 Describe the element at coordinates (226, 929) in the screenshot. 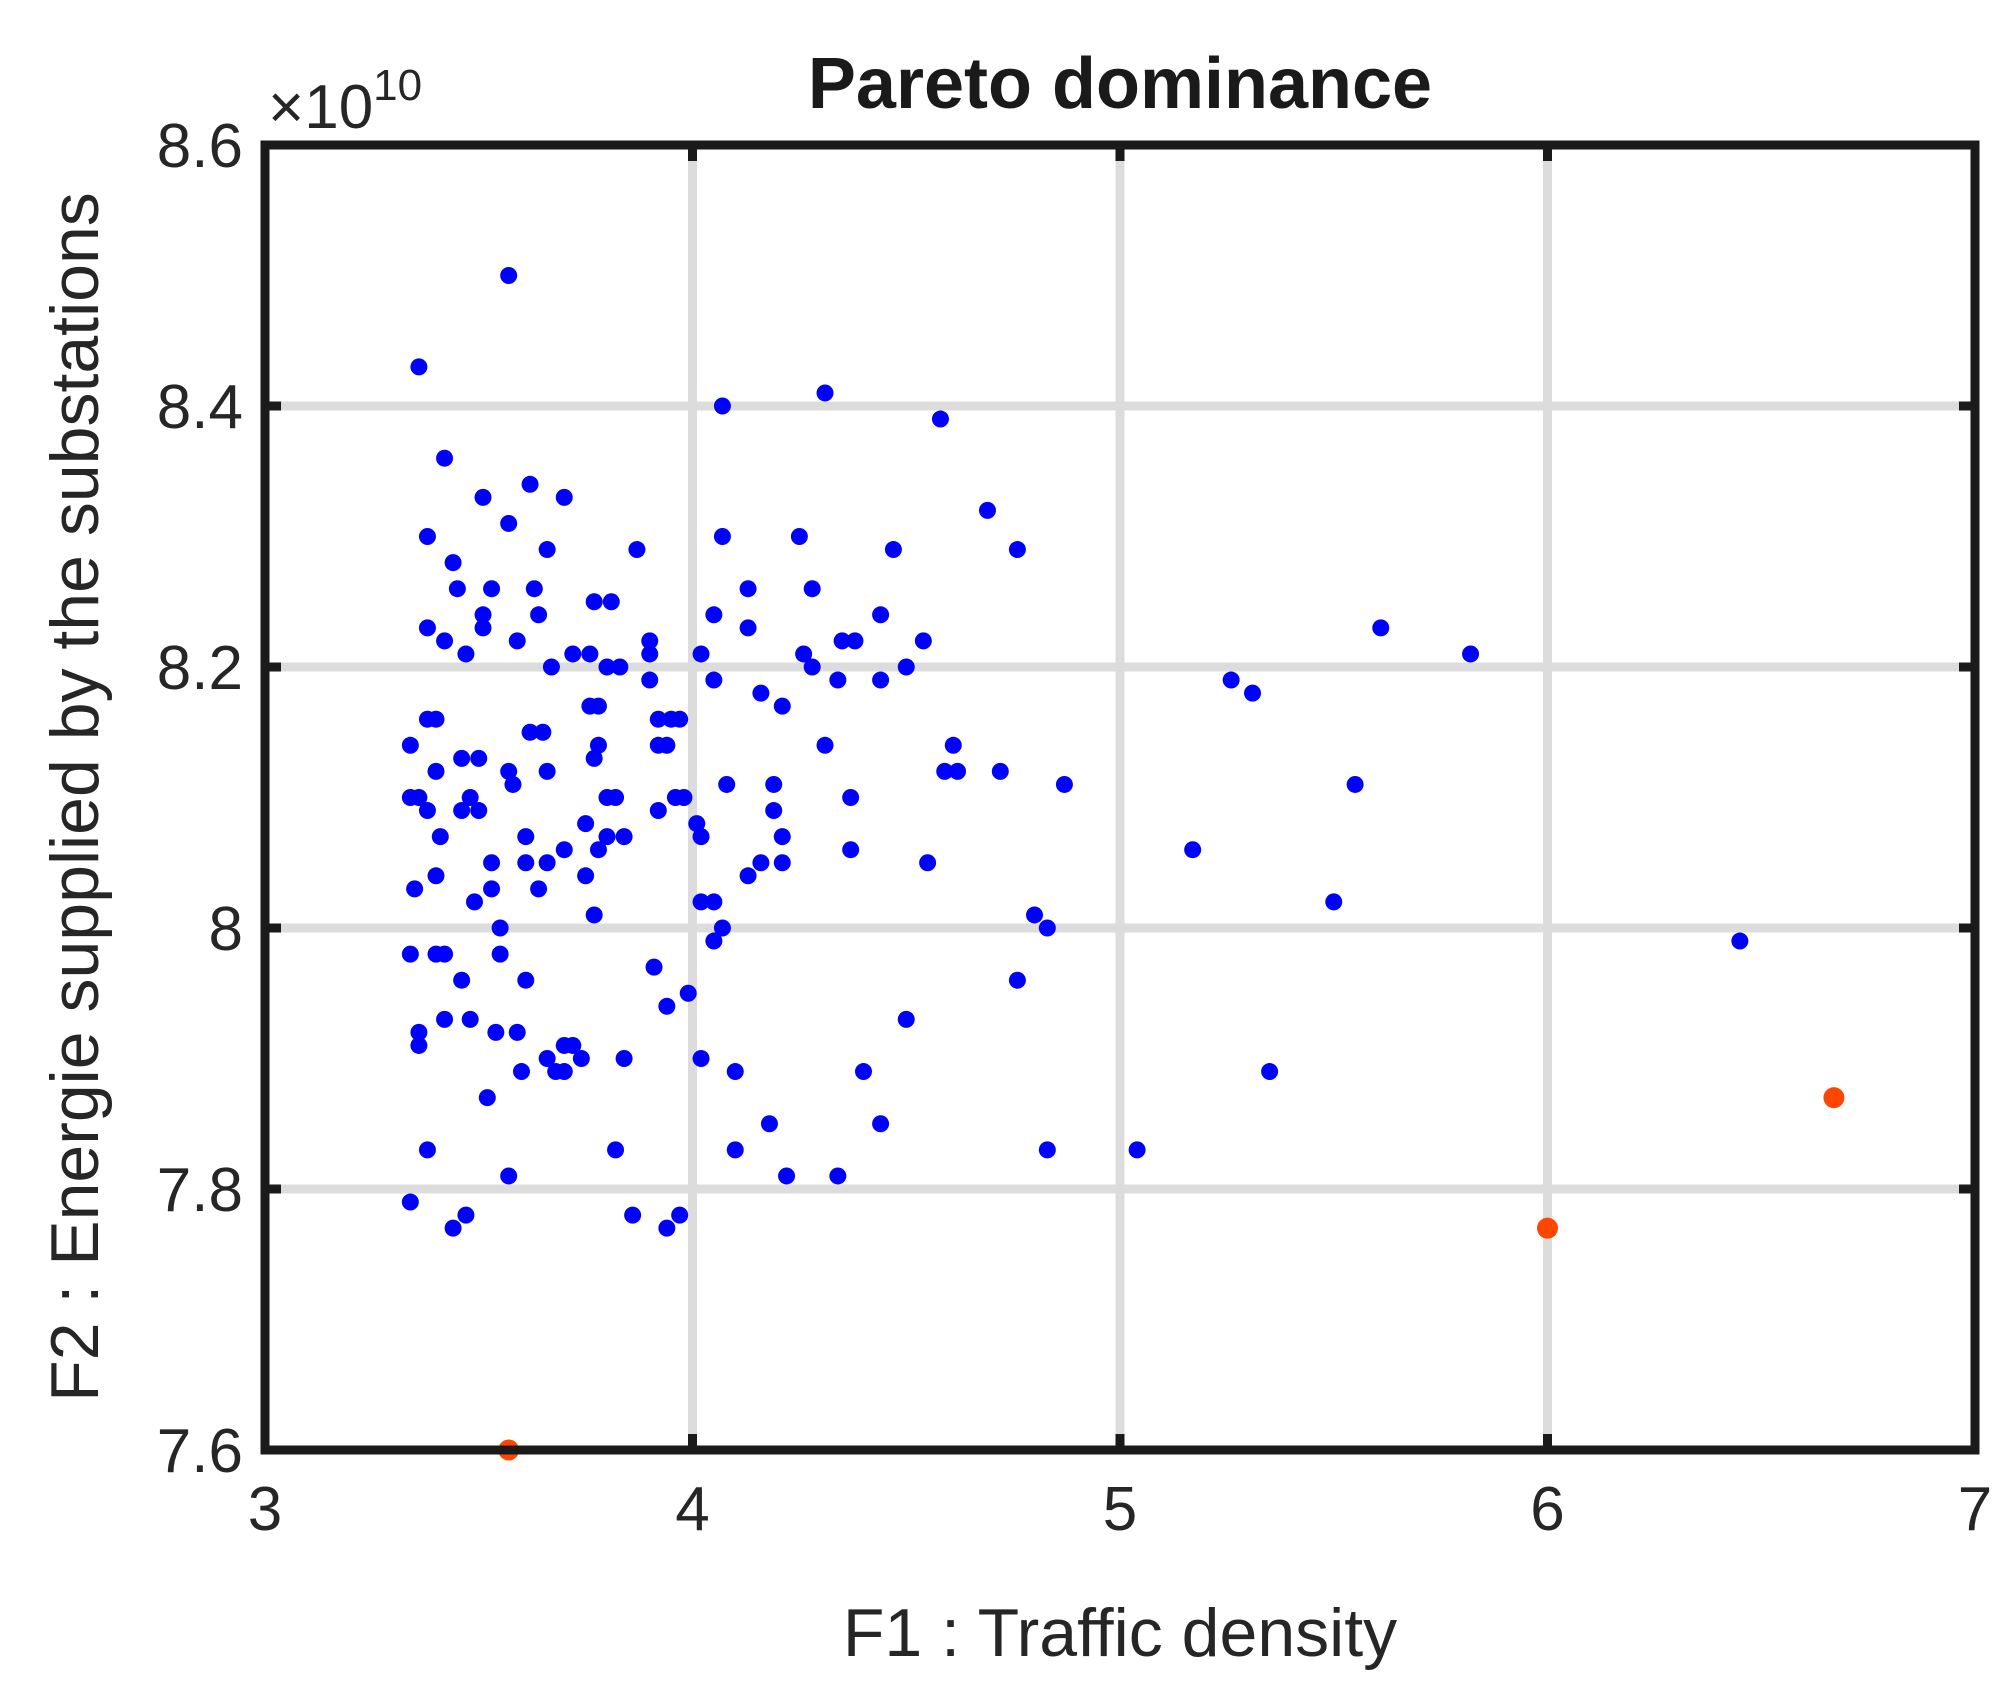

I see `y-tick-label: 8` at that location.